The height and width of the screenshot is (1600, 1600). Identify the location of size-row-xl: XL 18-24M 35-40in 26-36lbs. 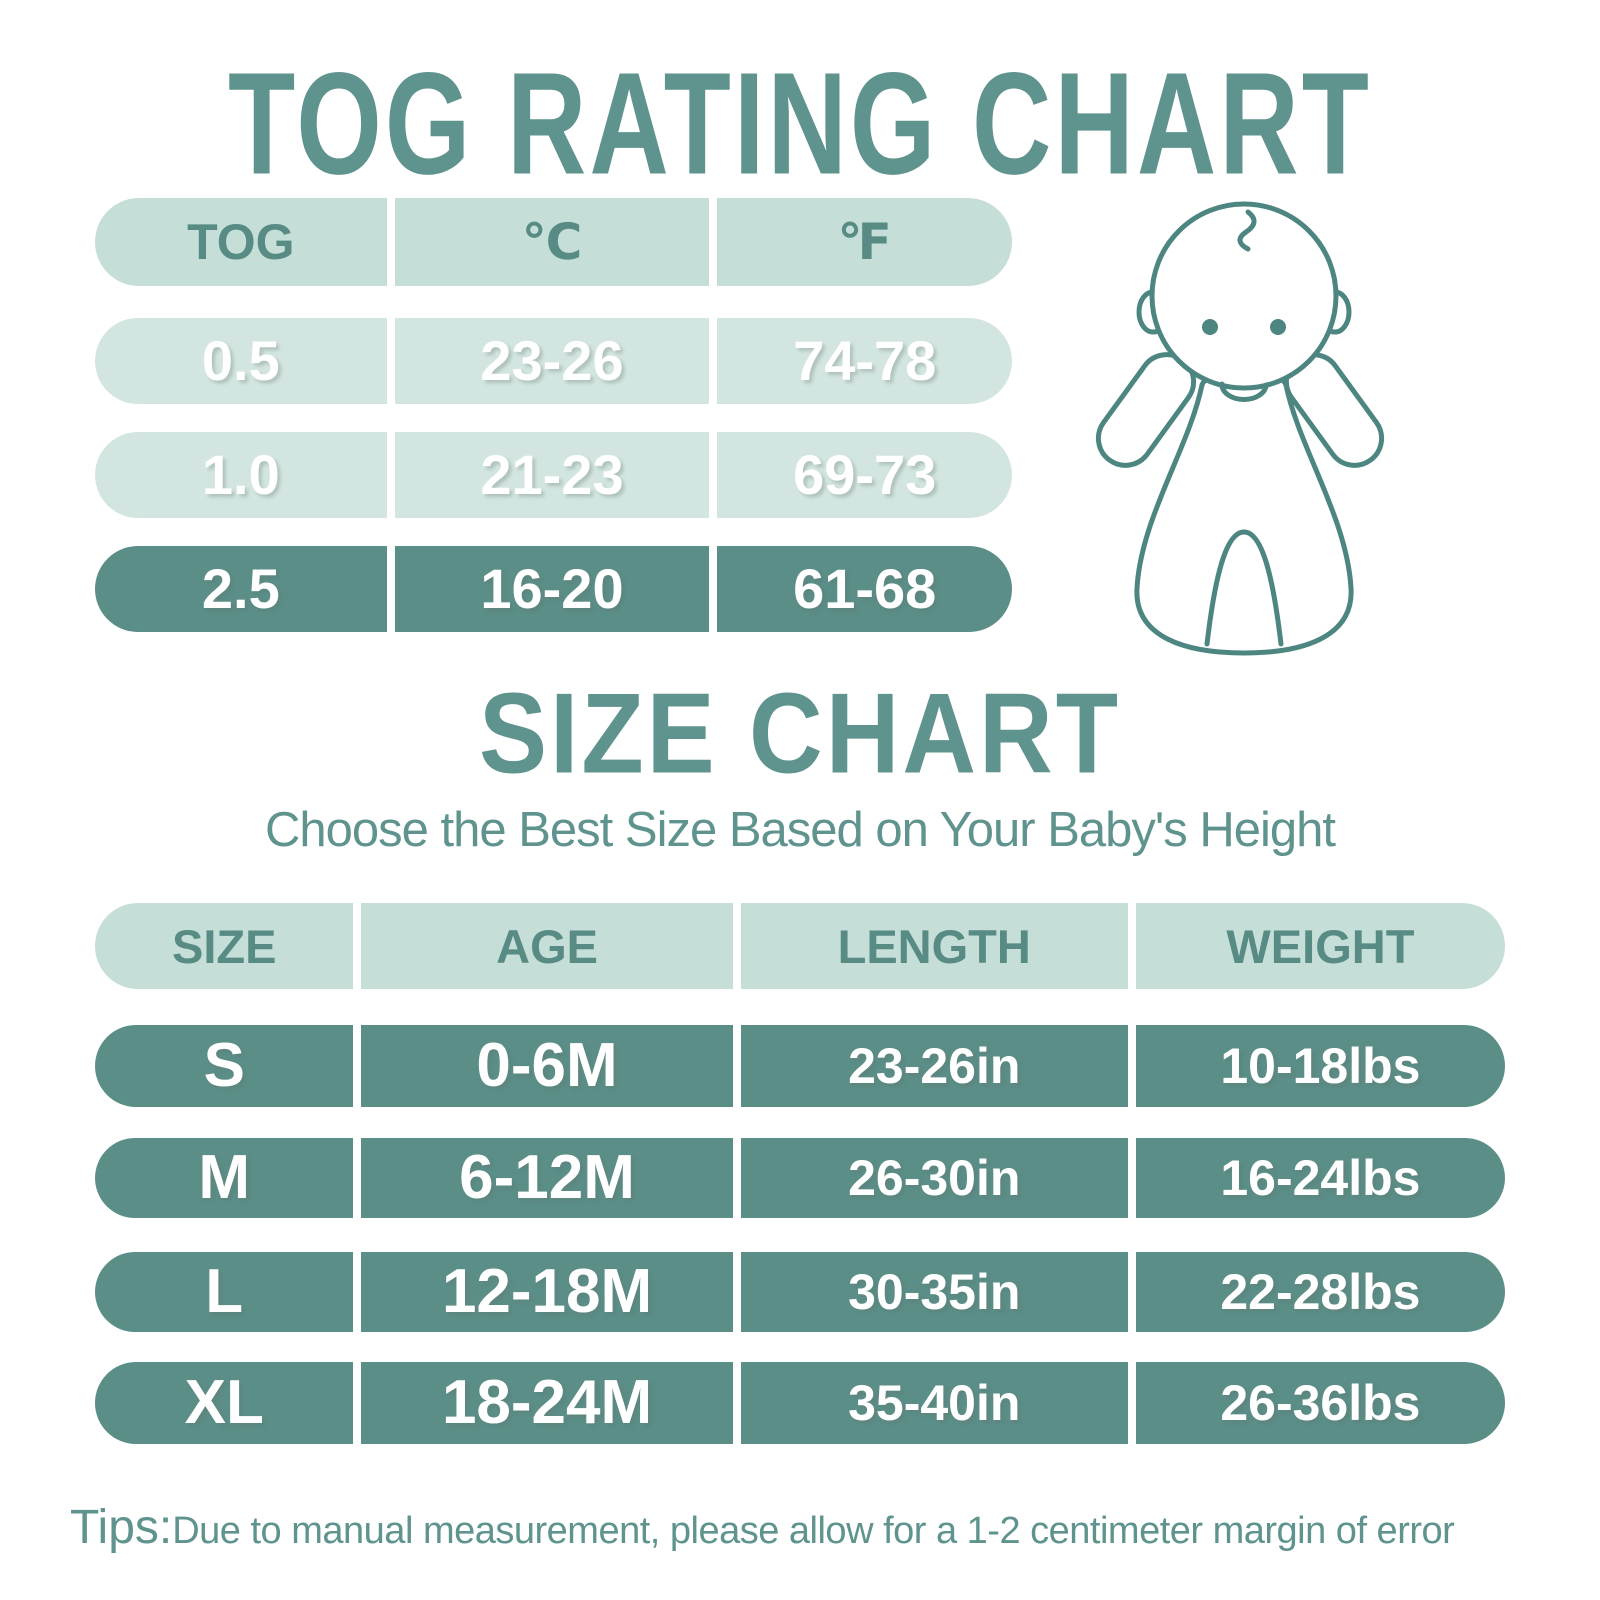
(800, 1403).